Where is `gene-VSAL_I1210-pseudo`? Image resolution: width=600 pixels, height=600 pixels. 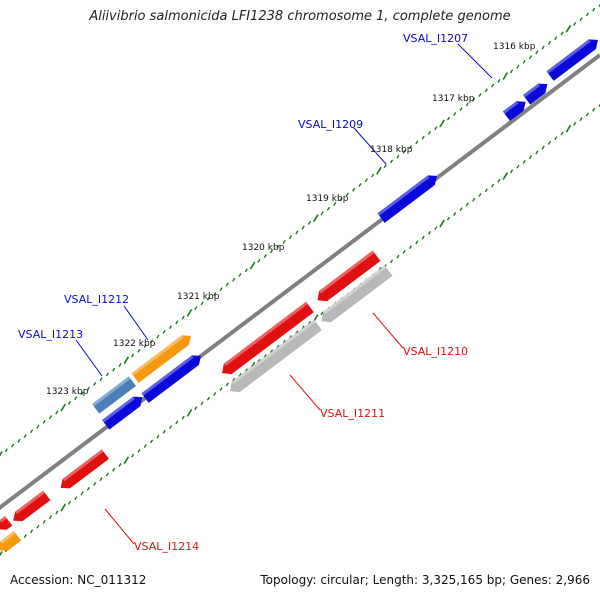 gene-VSAL_I1210-pseudo is located at coordinates (355, 296).